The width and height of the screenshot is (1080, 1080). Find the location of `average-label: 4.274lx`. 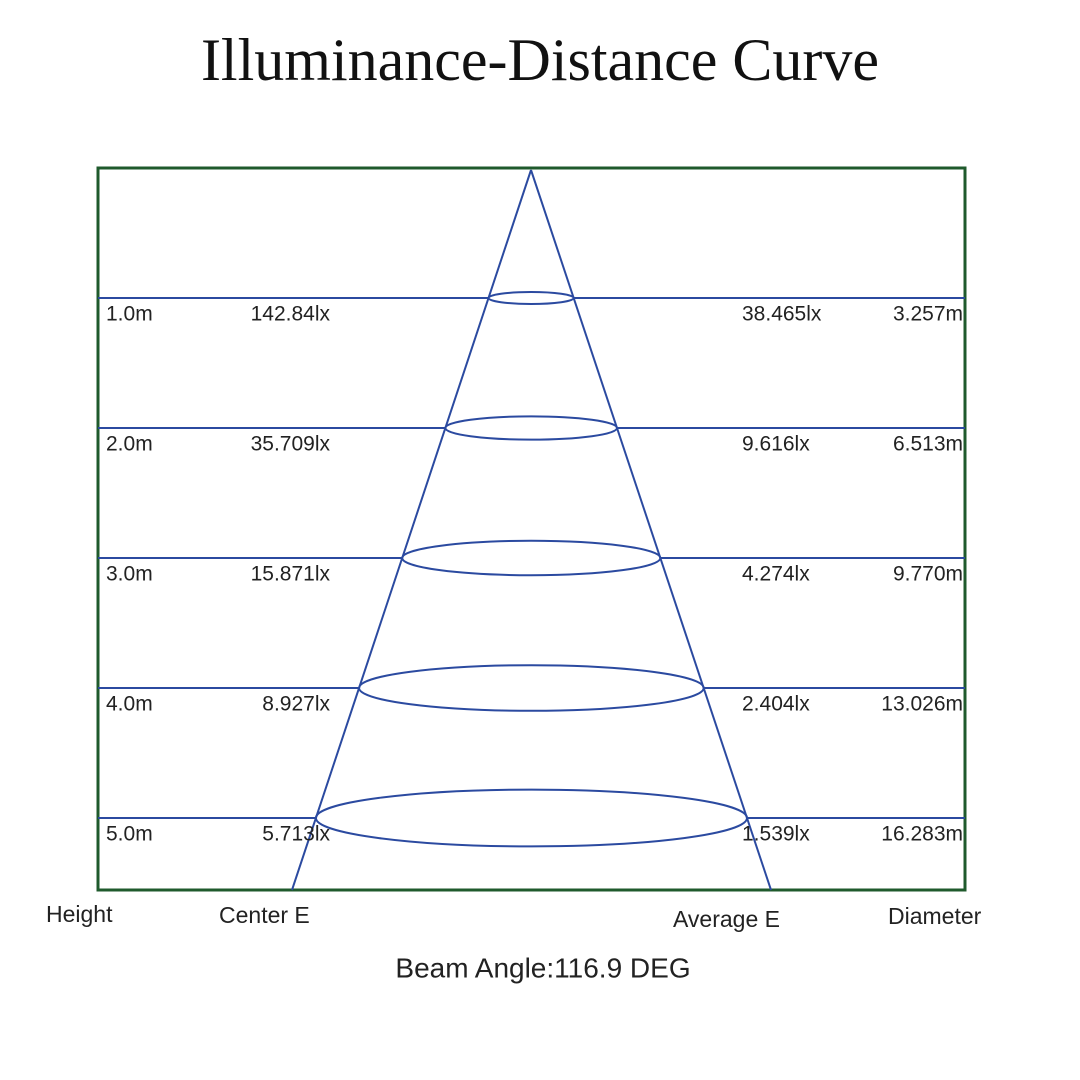

average-label: 4.274lx is located at coordinates (776, 574).